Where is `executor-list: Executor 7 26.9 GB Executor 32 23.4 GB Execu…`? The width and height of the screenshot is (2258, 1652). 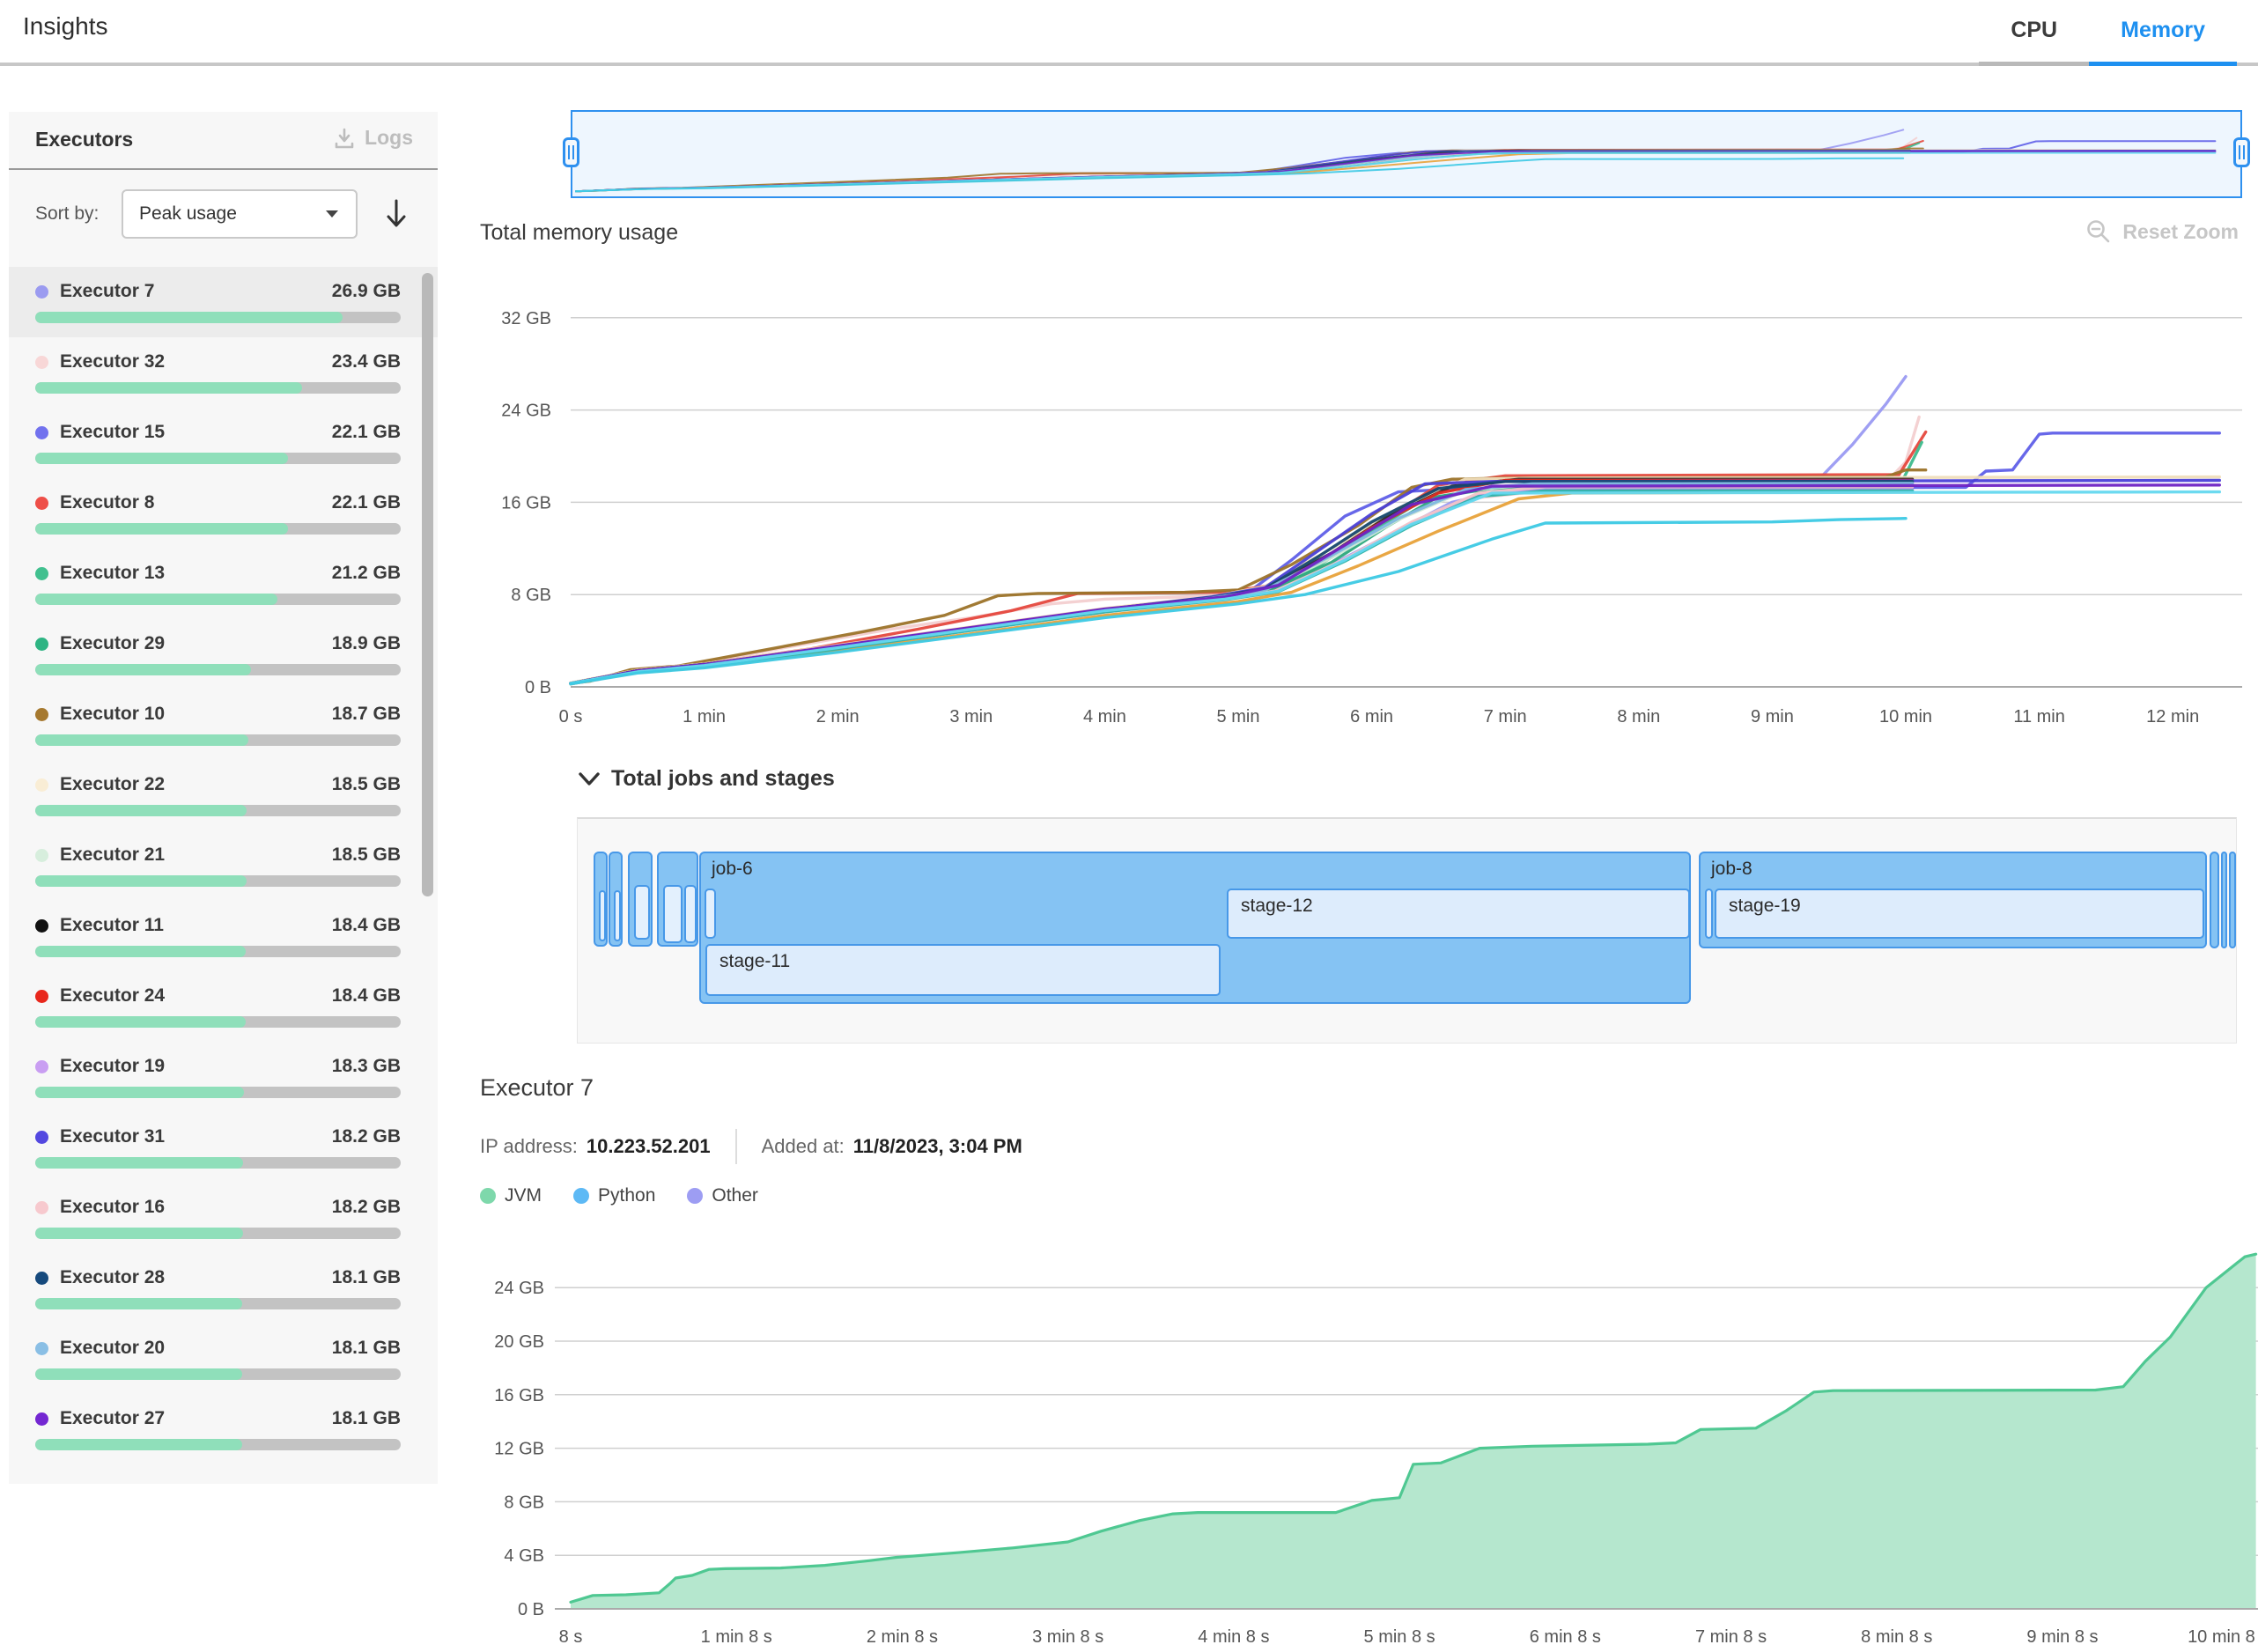 executor-list: Executor 7 26.9 GB Executor 32 23.4 GB Execu… is located at coordinates (224, 875).